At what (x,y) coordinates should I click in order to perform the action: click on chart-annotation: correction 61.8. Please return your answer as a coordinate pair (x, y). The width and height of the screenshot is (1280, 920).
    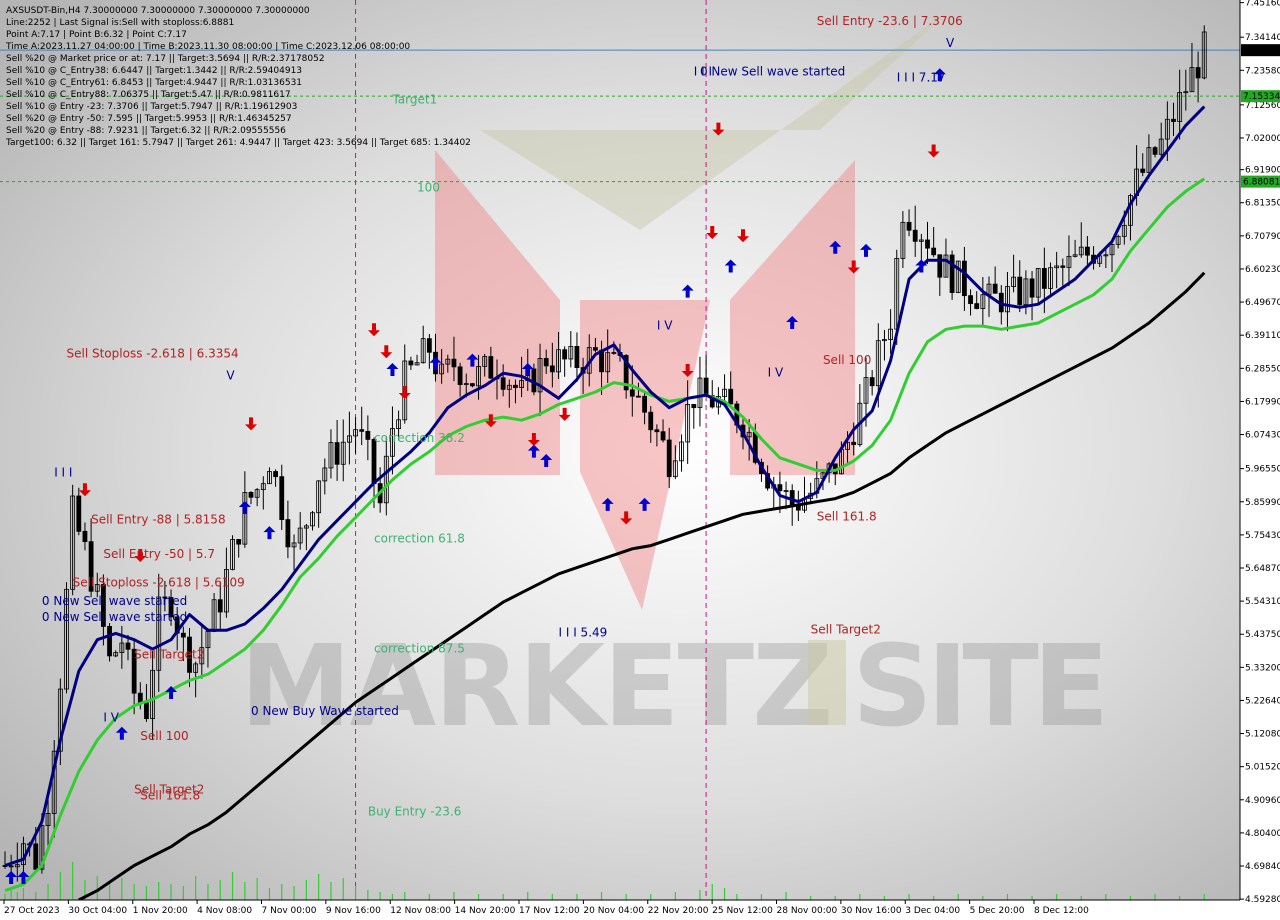
    Looking at the image, I should click on (419, 539).